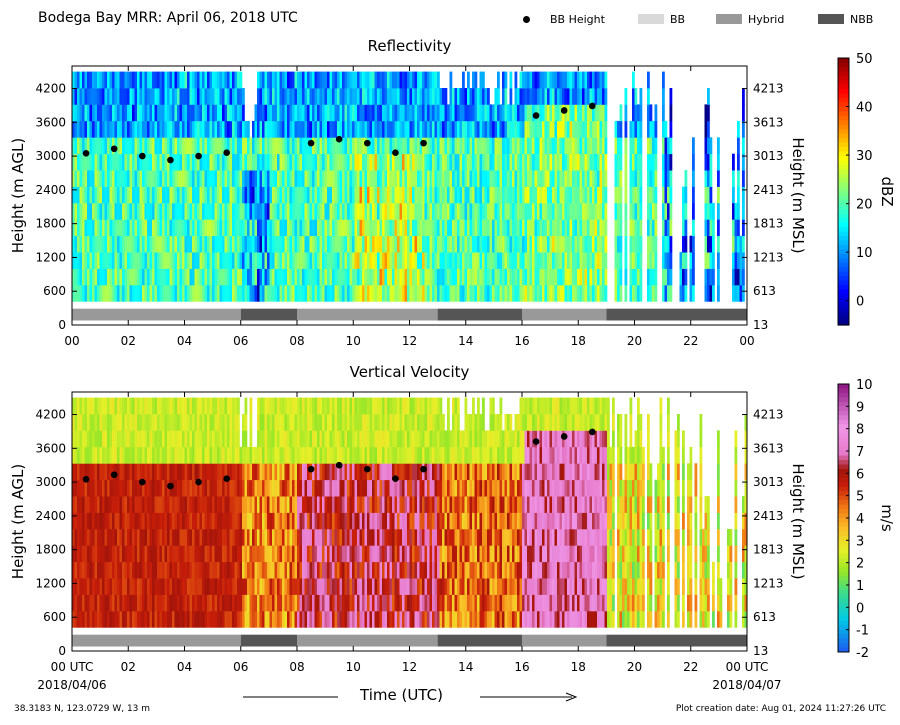  What do you see at coordinates (168, 18) in the screenshot?
I see `page-title: Bodega Bay MRR: April 06, 2018 UTC` at bounding box center [168, 18].